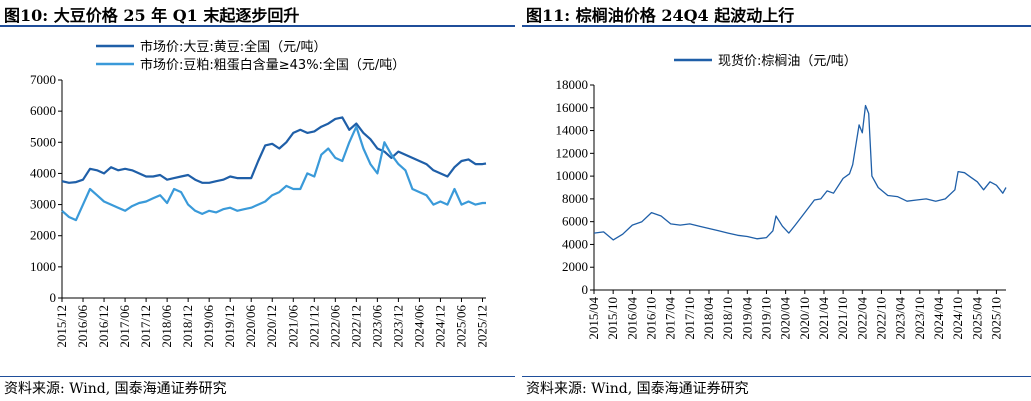  Describe the element at coordinates (334, 326) in the screenshot. I see `x-tick-label: 2022/06` at that location.